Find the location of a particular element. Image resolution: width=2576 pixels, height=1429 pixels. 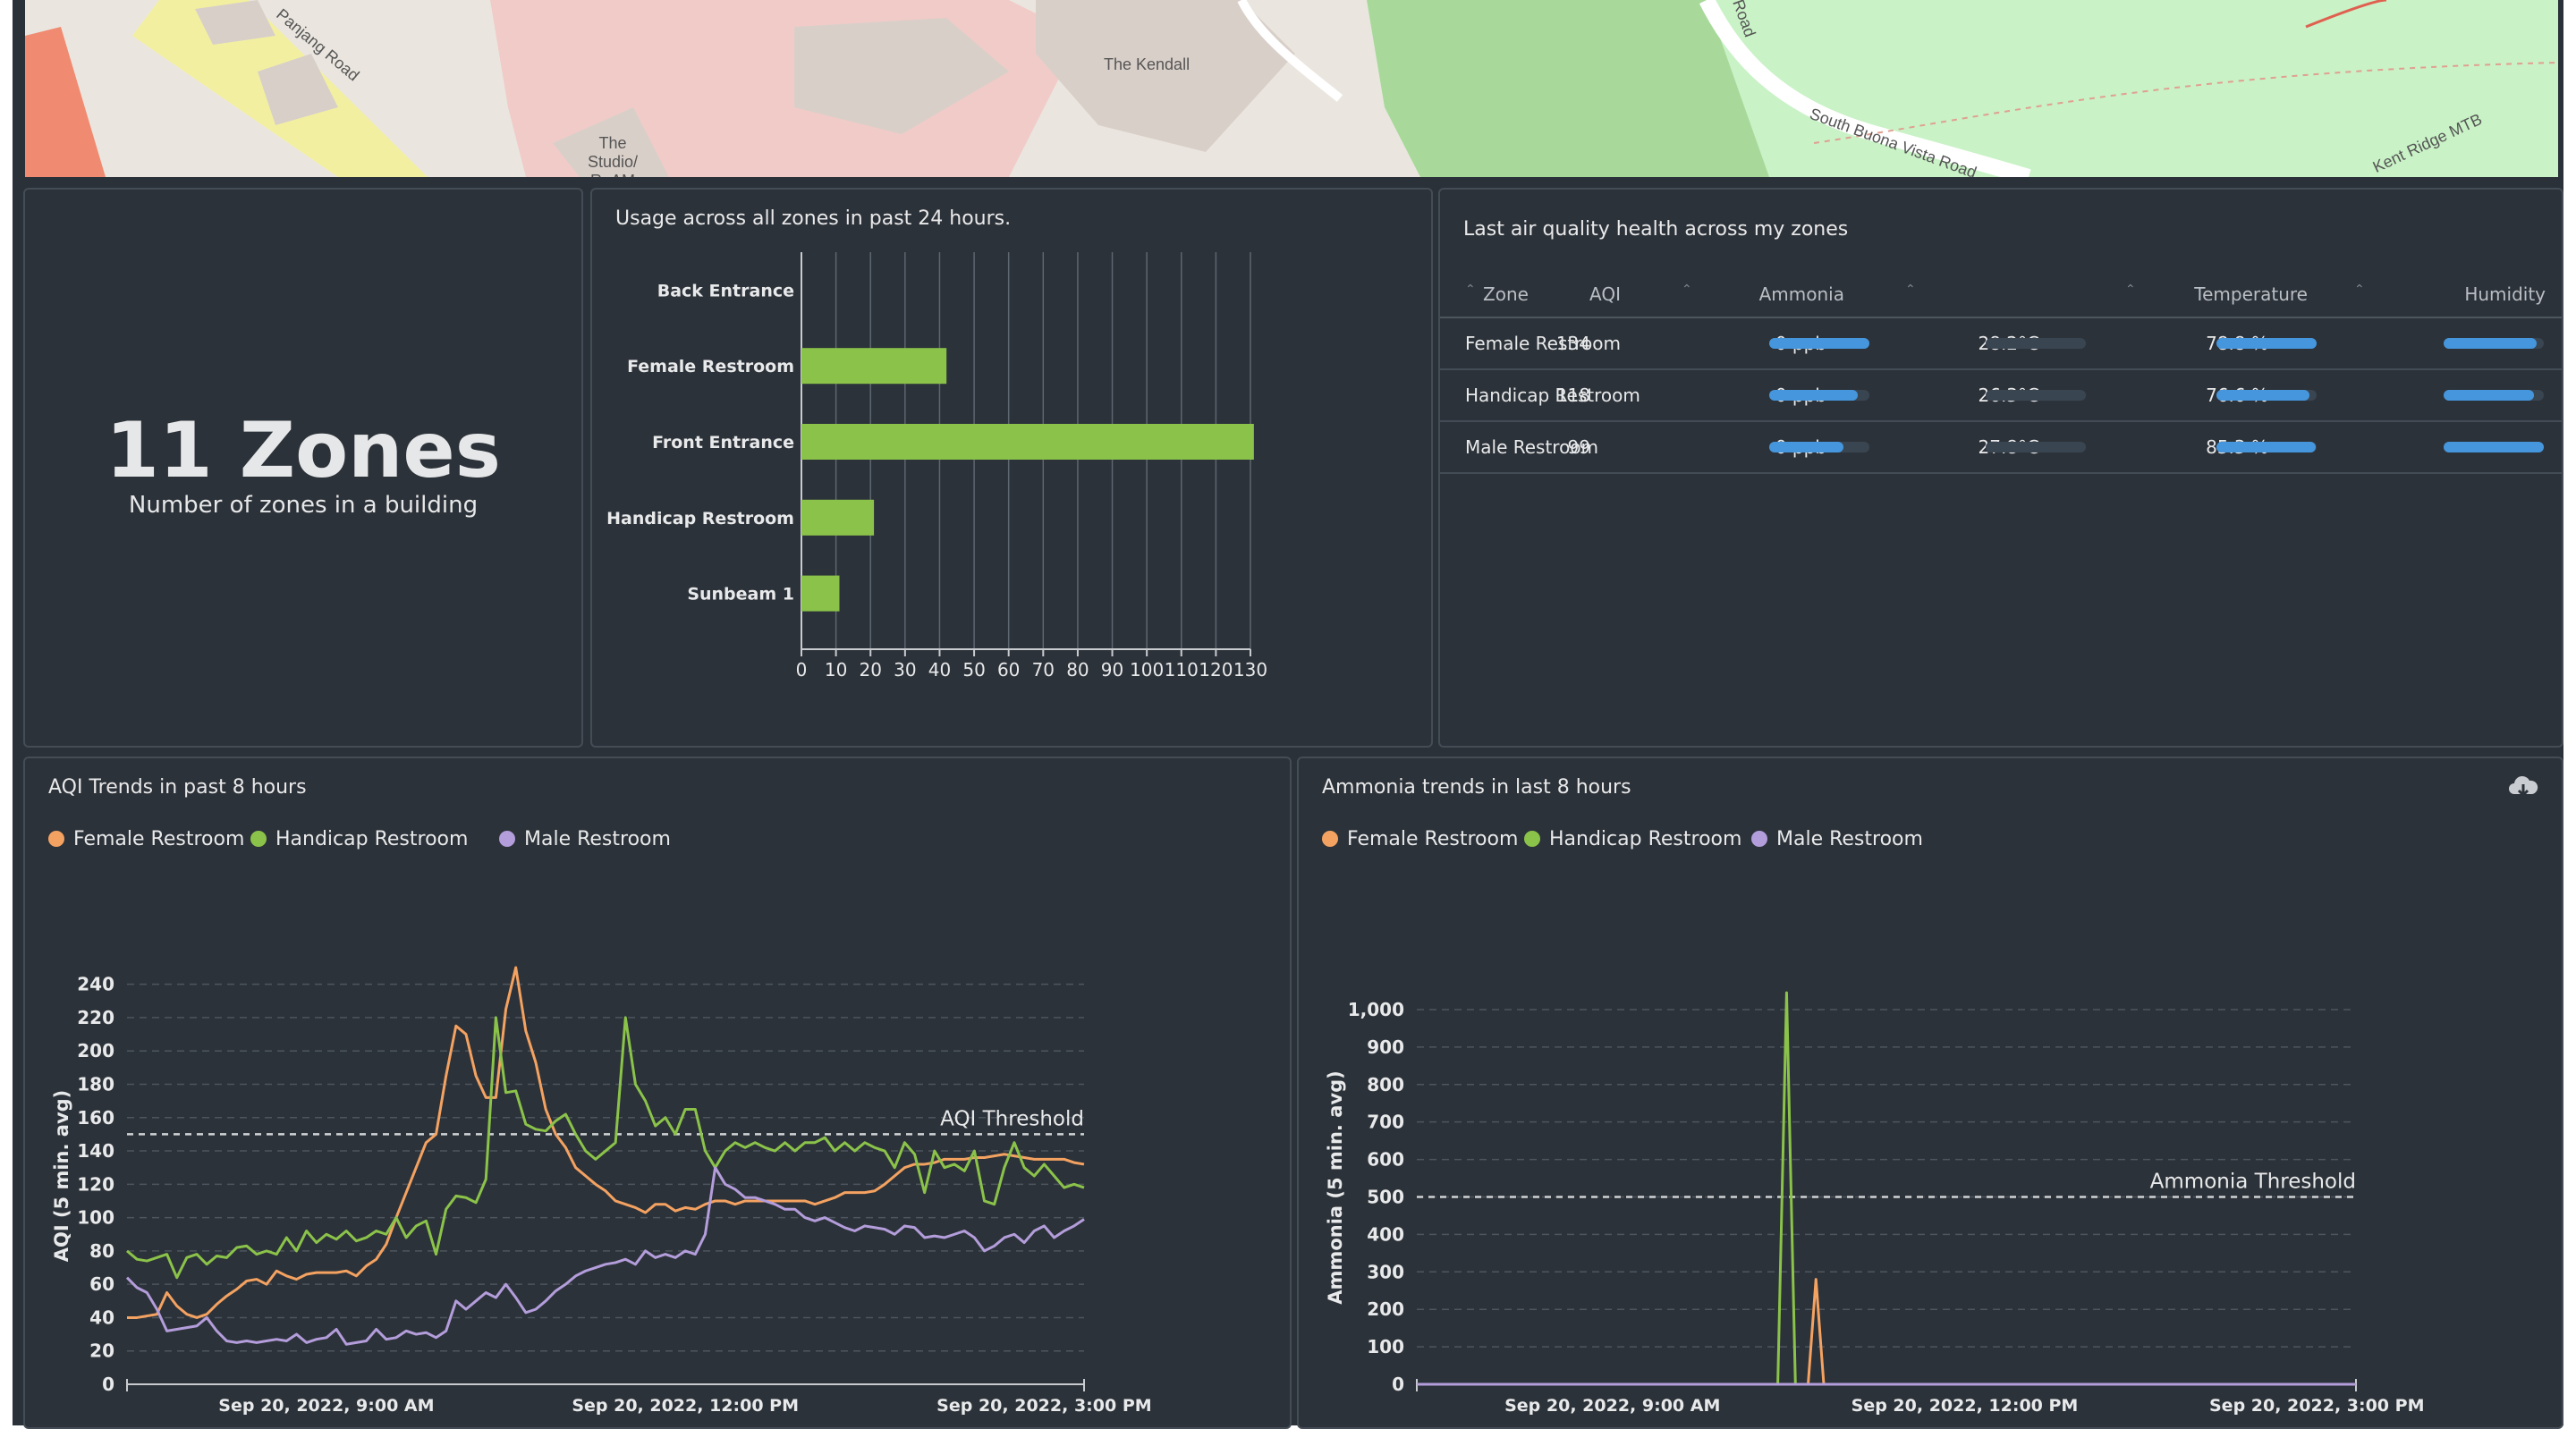

table-row: Male Restroom990 ppb27.8°C85.3 % is located at coordinates (2001, 448).